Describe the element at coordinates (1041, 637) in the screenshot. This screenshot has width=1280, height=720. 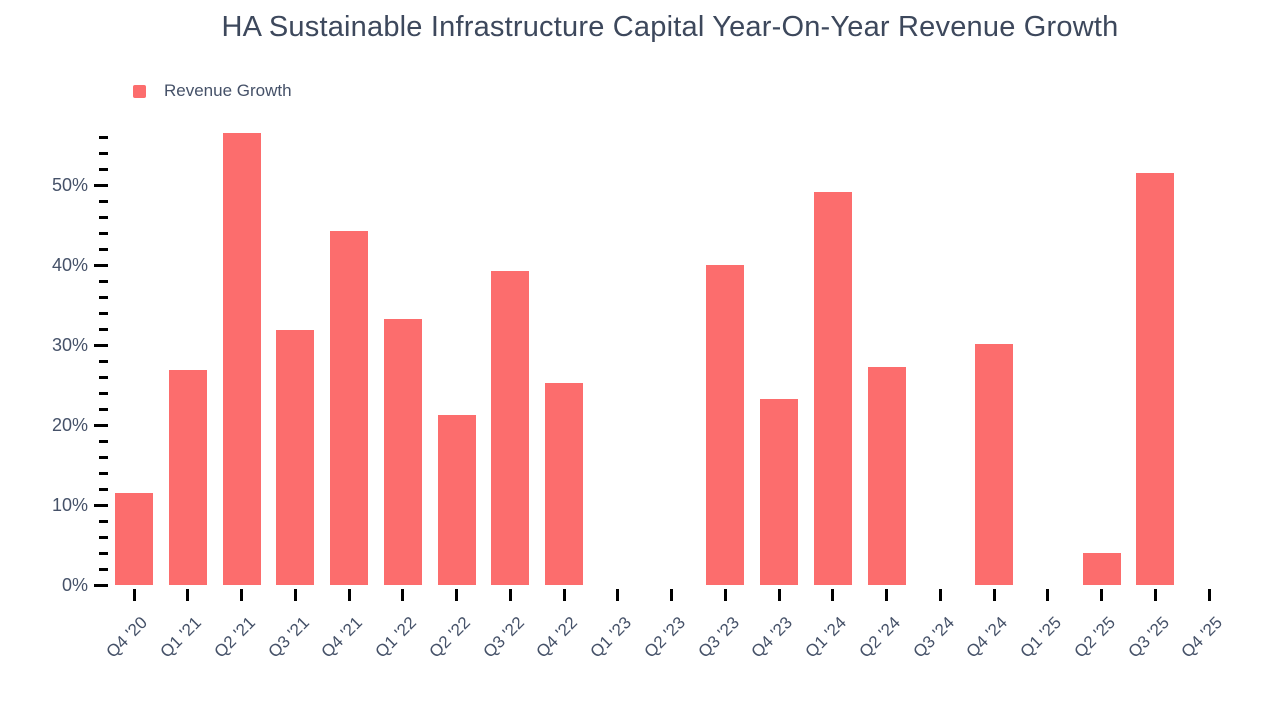
I see `x-axis-label-q1-25: Q1 '25` at that location.